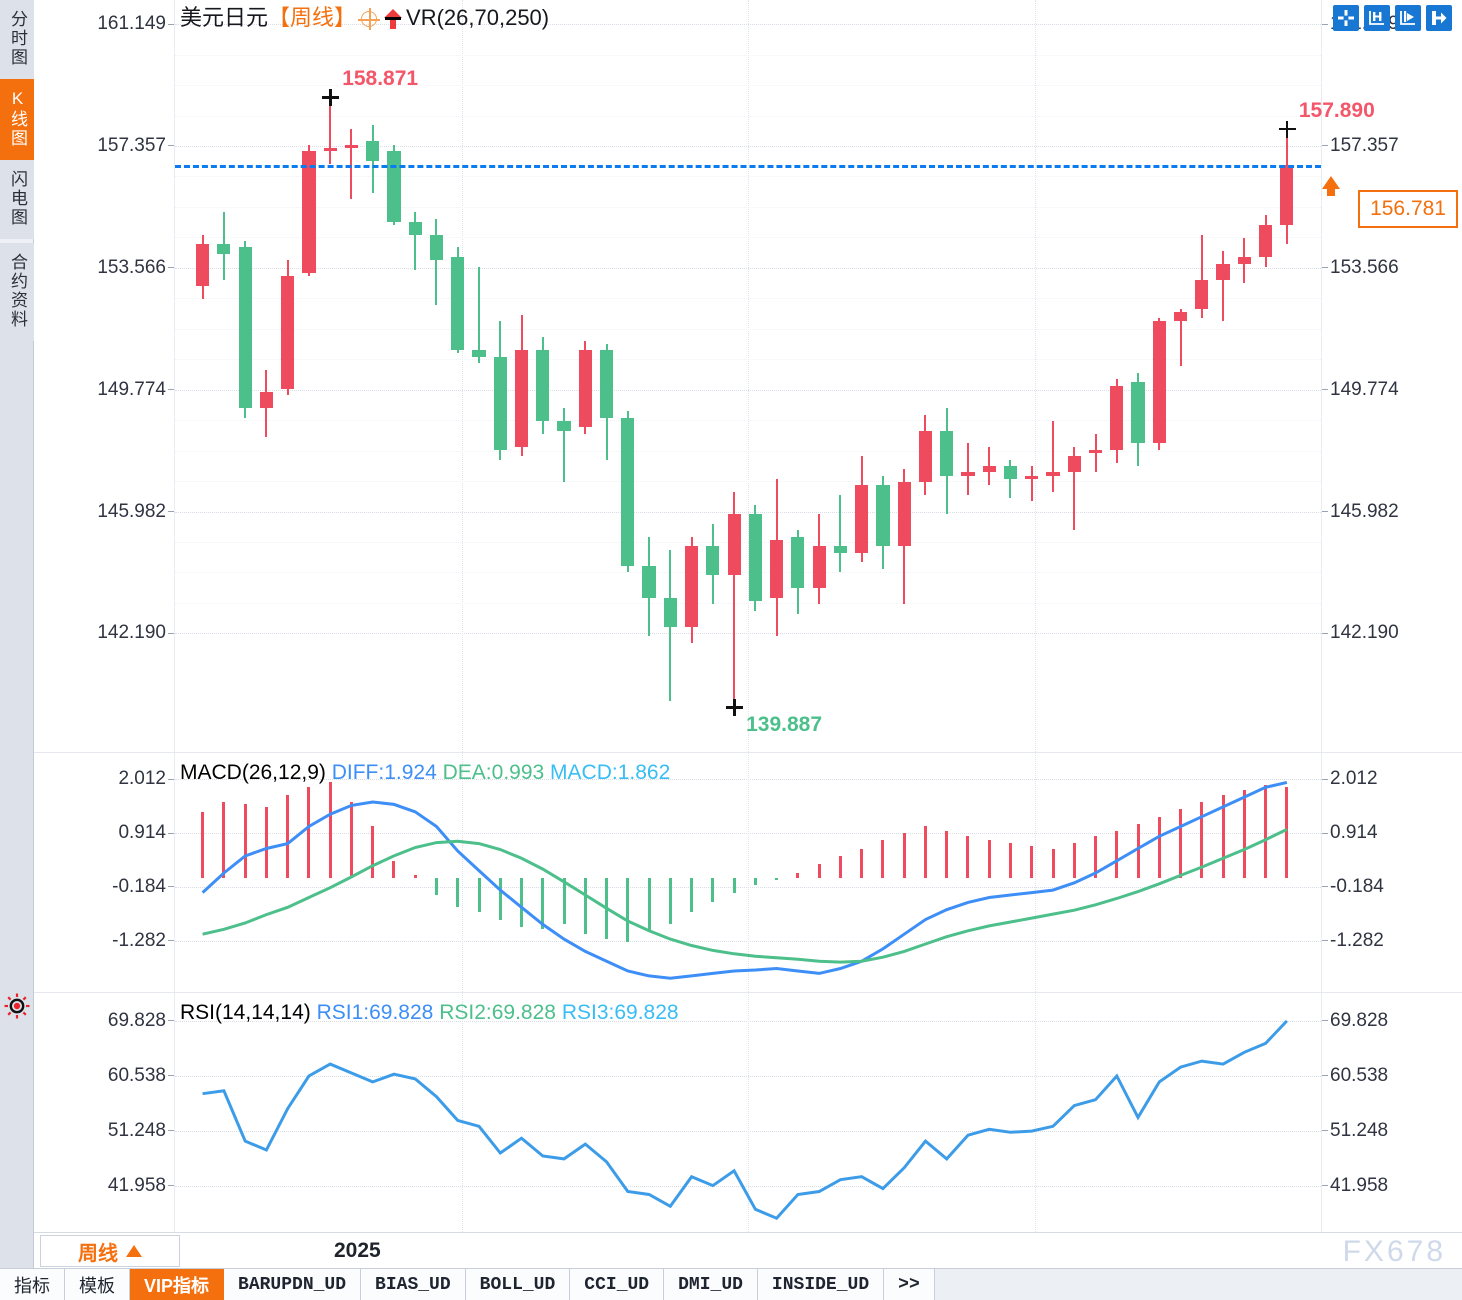 This screenshot has height=1300, width=1462. I want to click on axis-tick-left-3: 149.774, so click(136, 389).